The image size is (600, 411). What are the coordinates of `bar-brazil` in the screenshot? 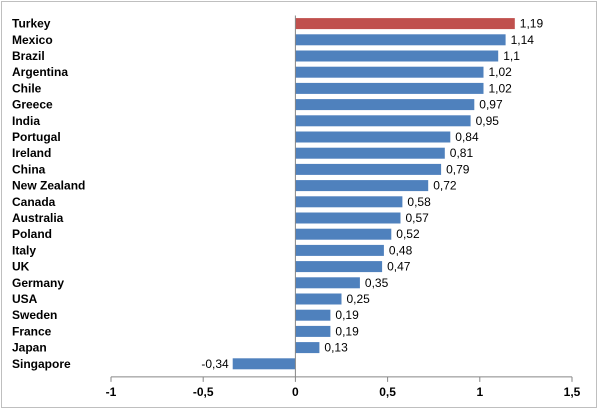 It's located at (397, 56).